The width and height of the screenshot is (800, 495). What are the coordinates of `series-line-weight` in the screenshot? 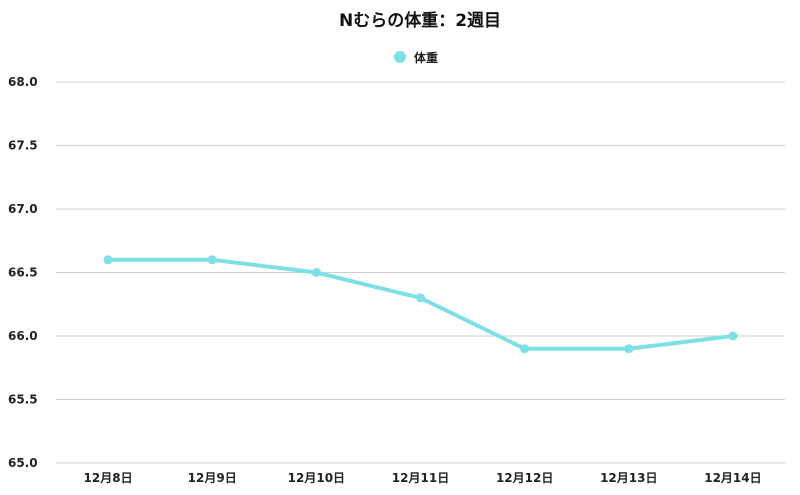 It's located at (420, 304).